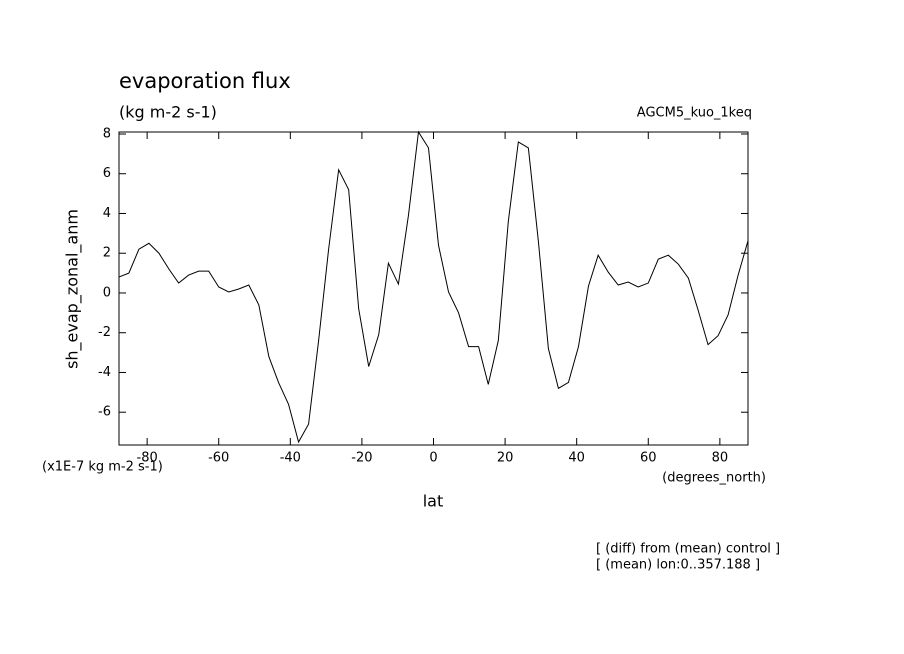 This screenshot has height=654, width=904. Describe the element at coordinates (107, 253) in the screenshot. I see `y-tick-label: 2` at that location.